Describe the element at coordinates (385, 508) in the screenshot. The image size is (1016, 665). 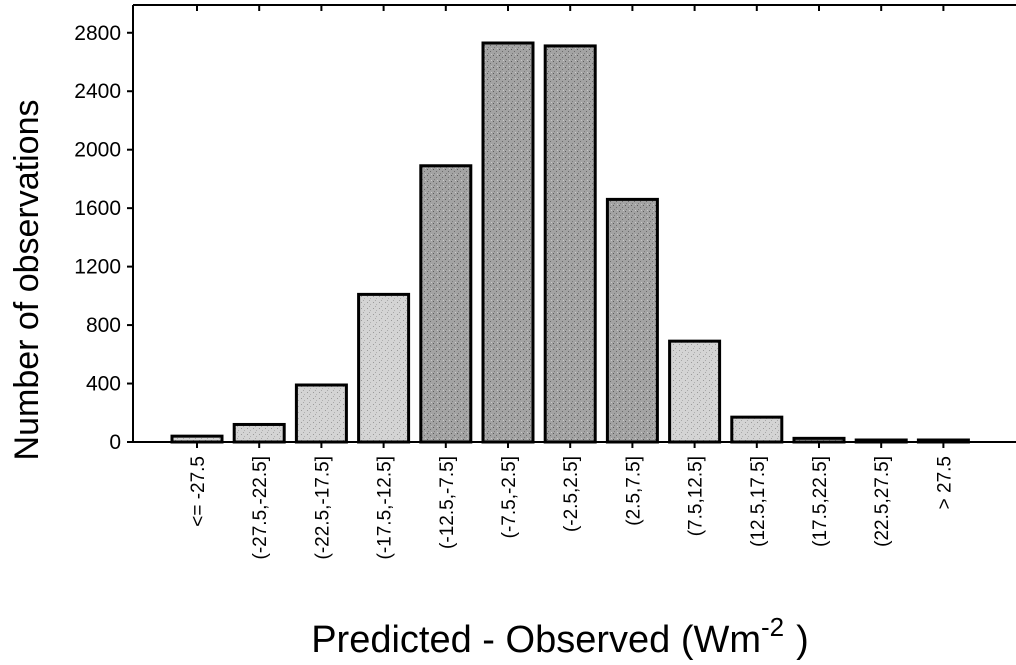
I see `x-tick-label: (-17.5,-12.5]` at that location.